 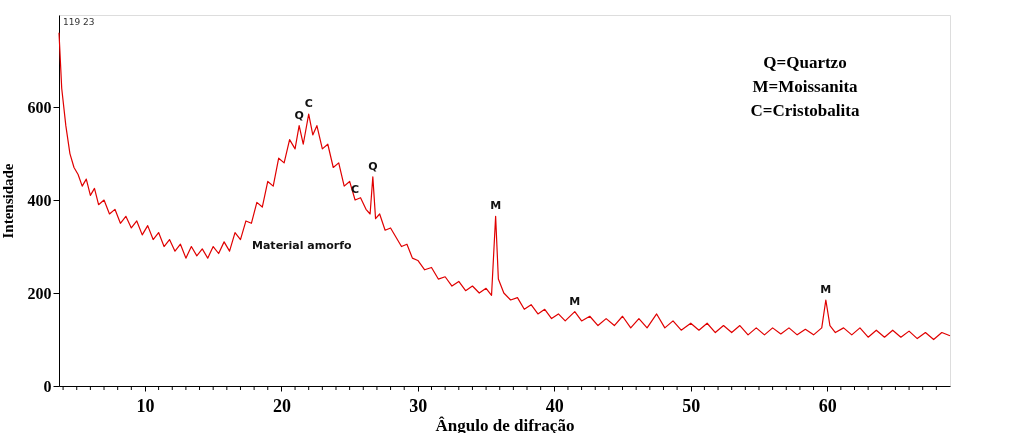 I want to click on annotation: Q=Quartzo, so click(x=805, y=62).